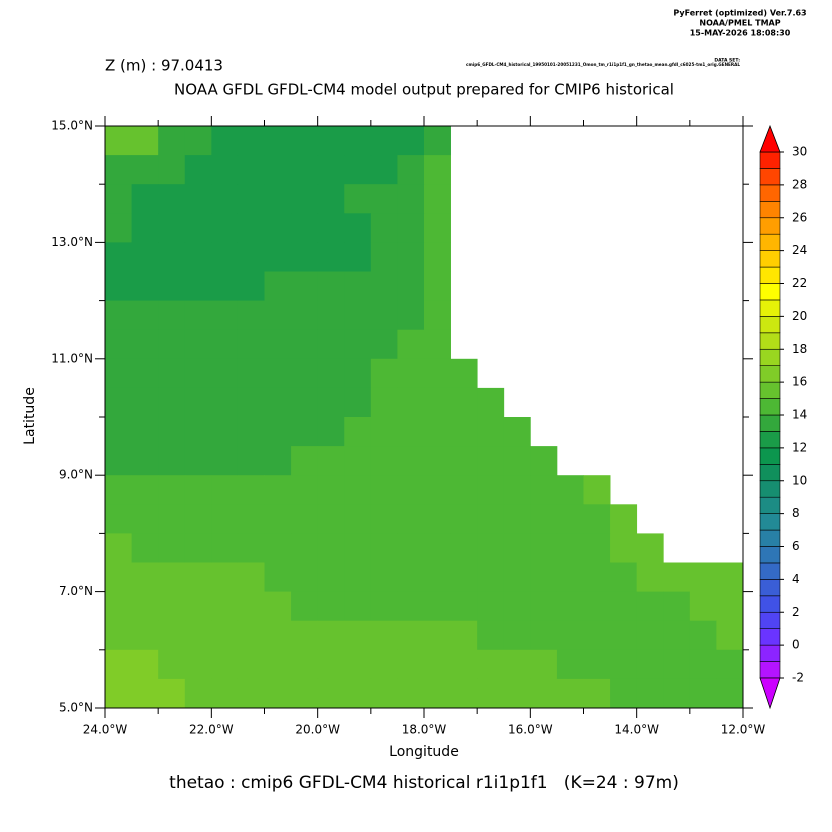  Describe the element at coordinates (796, 546) in the screenshot. I see `colorbar-tick-label: 6` at that location.